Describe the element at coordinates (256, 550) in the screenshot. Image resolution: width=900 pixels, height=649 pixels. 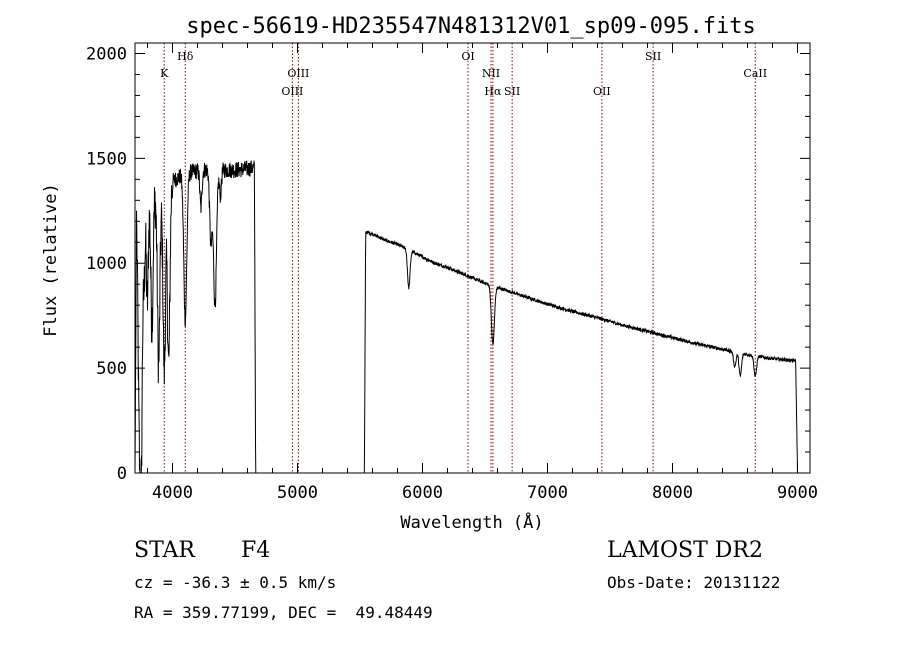
I see `object-subclass: F4` at that location.